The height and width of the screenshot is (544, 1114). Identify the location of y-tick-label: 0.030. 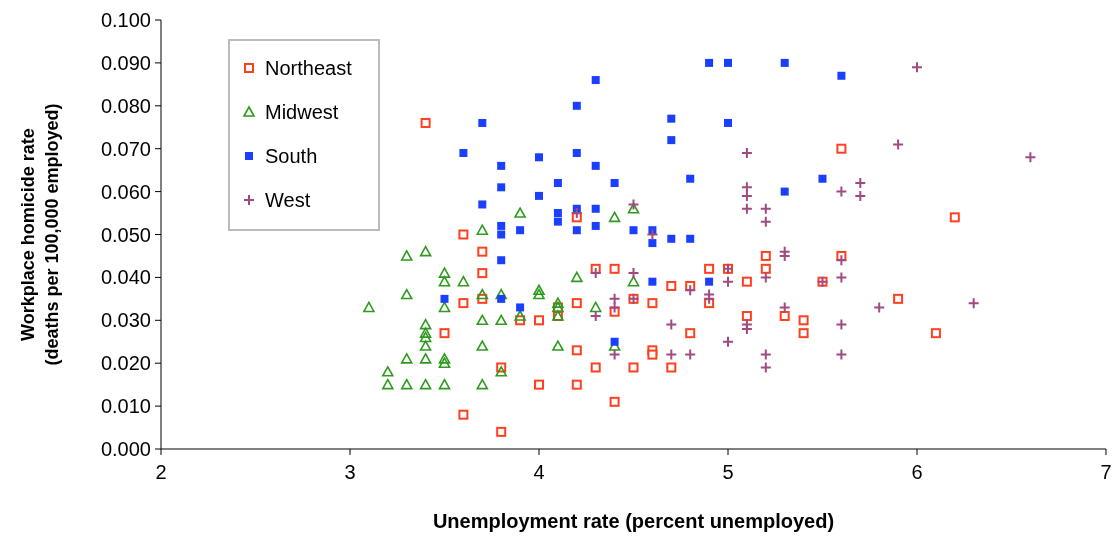
(125, 320).